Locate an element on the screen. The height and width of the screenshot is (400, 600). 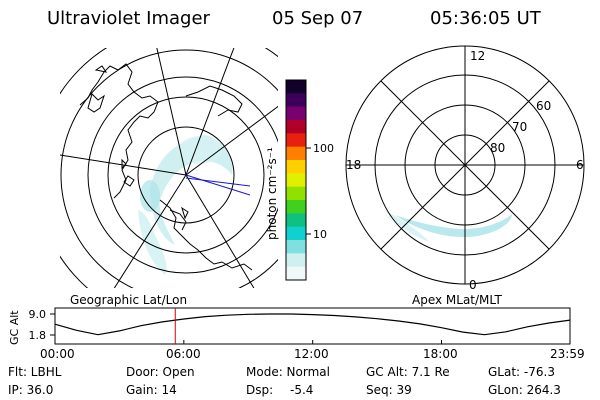
colorbar: 100 10 photon cm⁻²s⁻¹ is located at coordinates (299, 180).